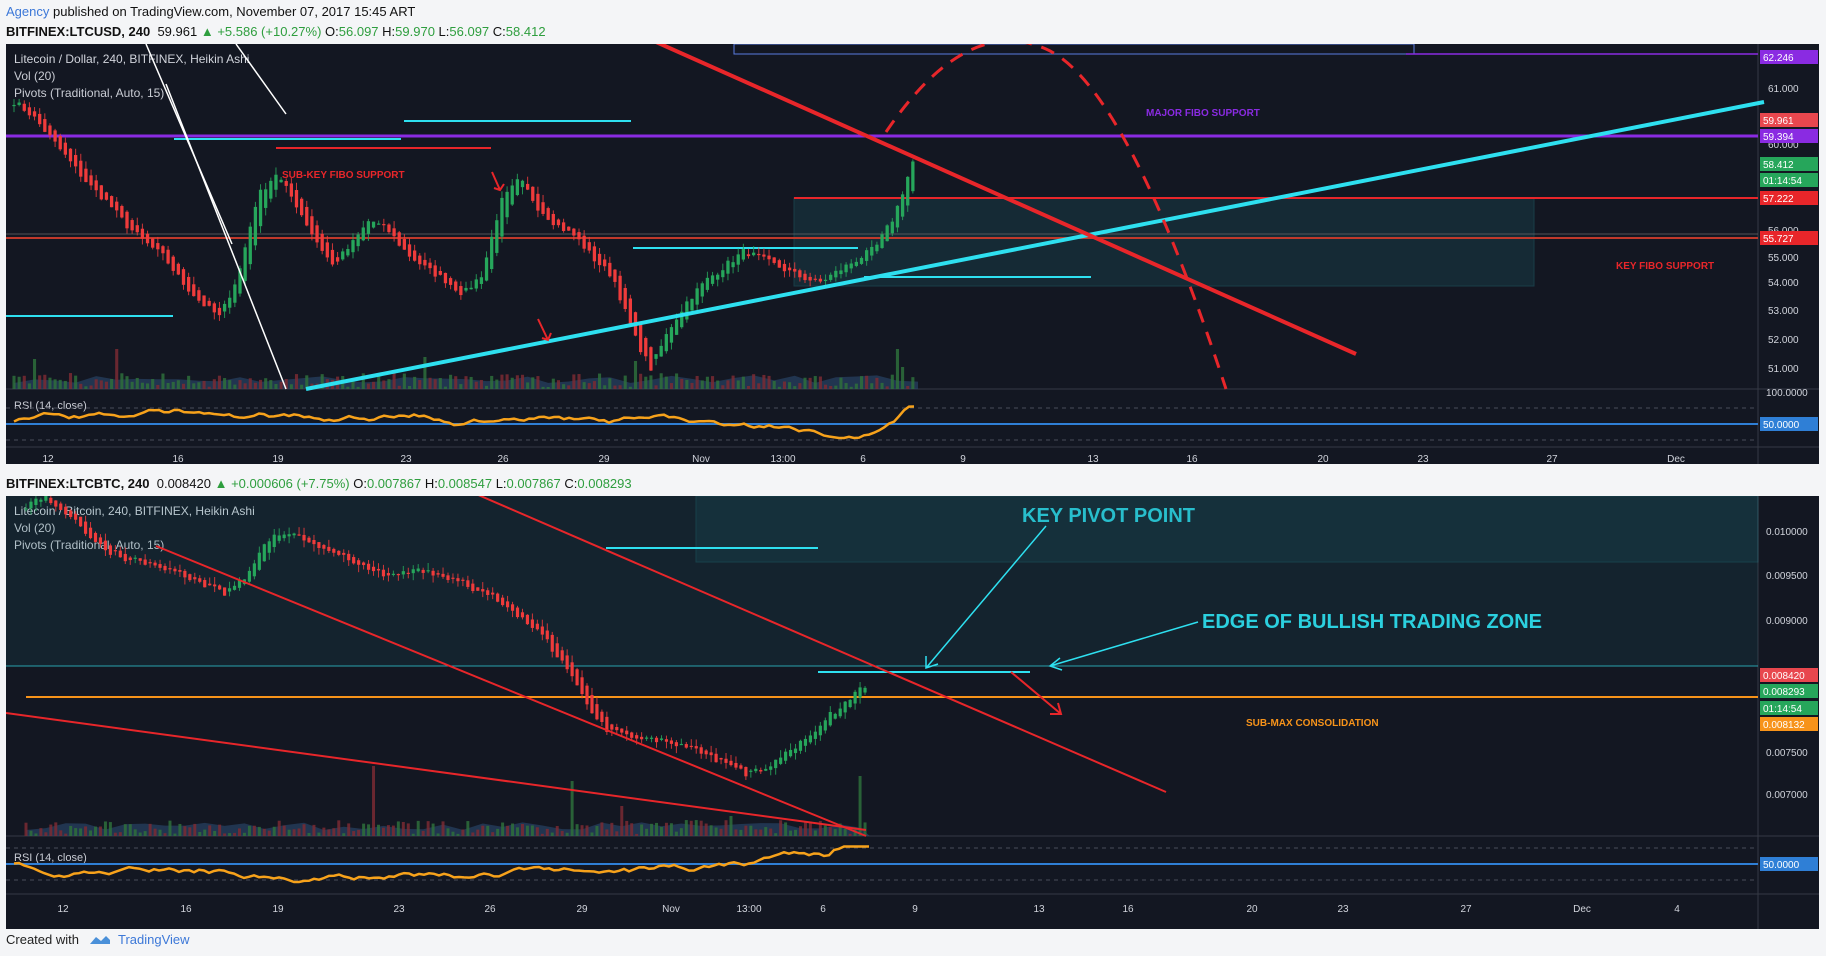 Image resolution: width=1826 pixels, height=956 pixels. What do you see at coordinates (28, 11) in the screenshot?
I see `publisher-link: Agency` at bounding box center [28, 11].